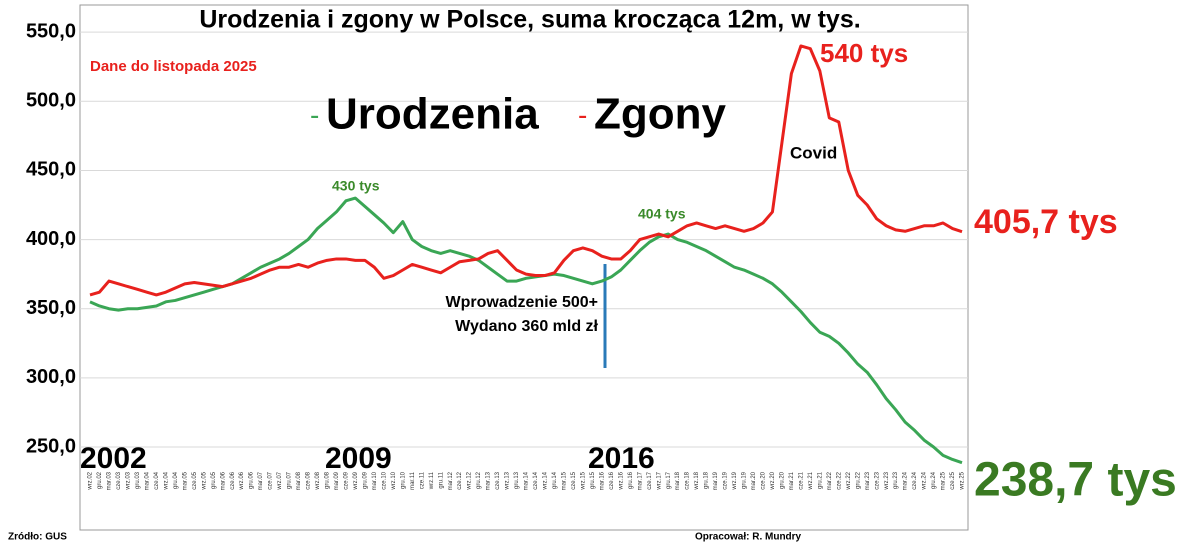 This screenshot has width=1188, height=546. What do you see at coordinates (498, 480) in the screenshot?
I see `x-tick-label: cze.13` at bounding box center [498, 480].